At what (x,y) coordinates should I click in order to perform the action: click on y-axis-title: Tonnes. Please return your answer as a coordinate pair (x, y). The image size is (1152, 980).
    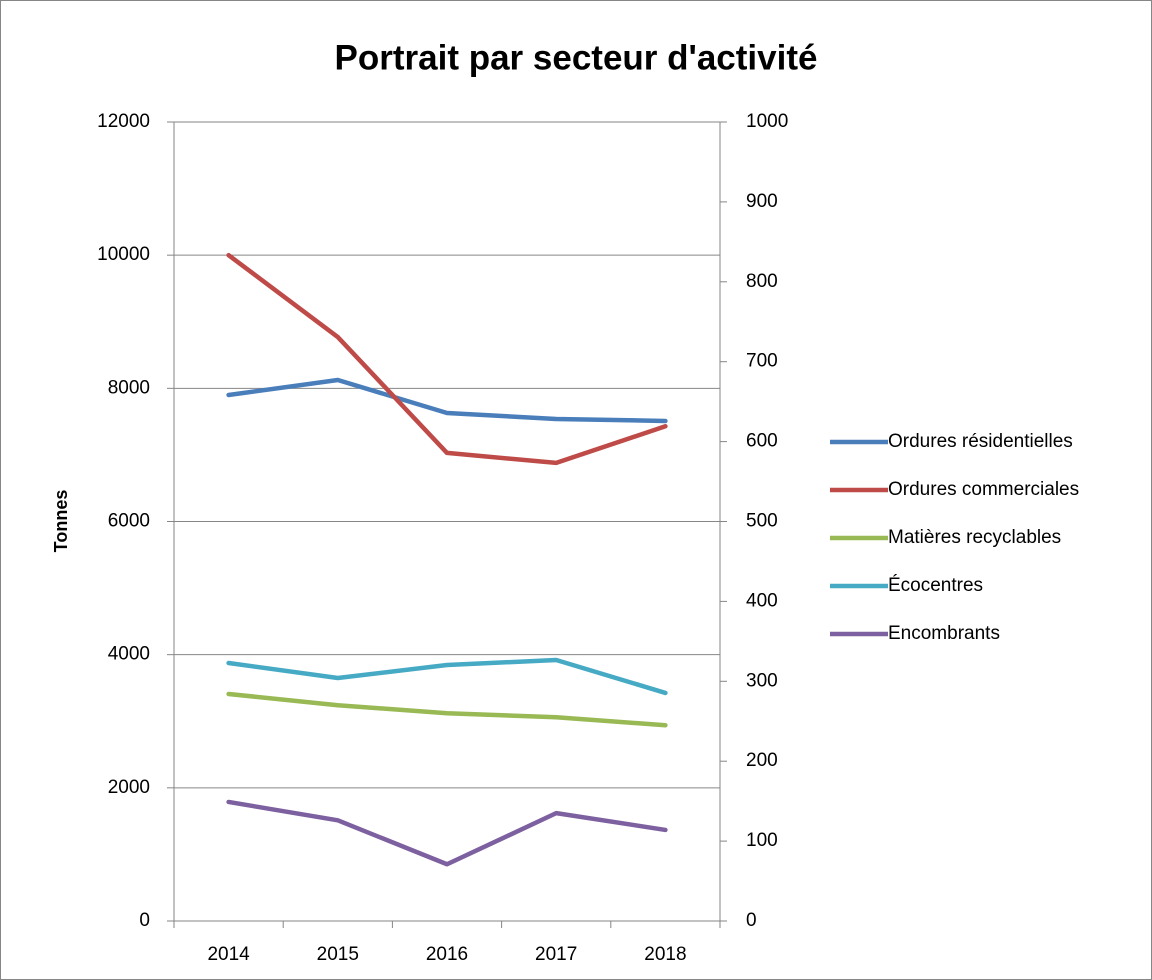
    Looking at the image, I should click on (61, 521).